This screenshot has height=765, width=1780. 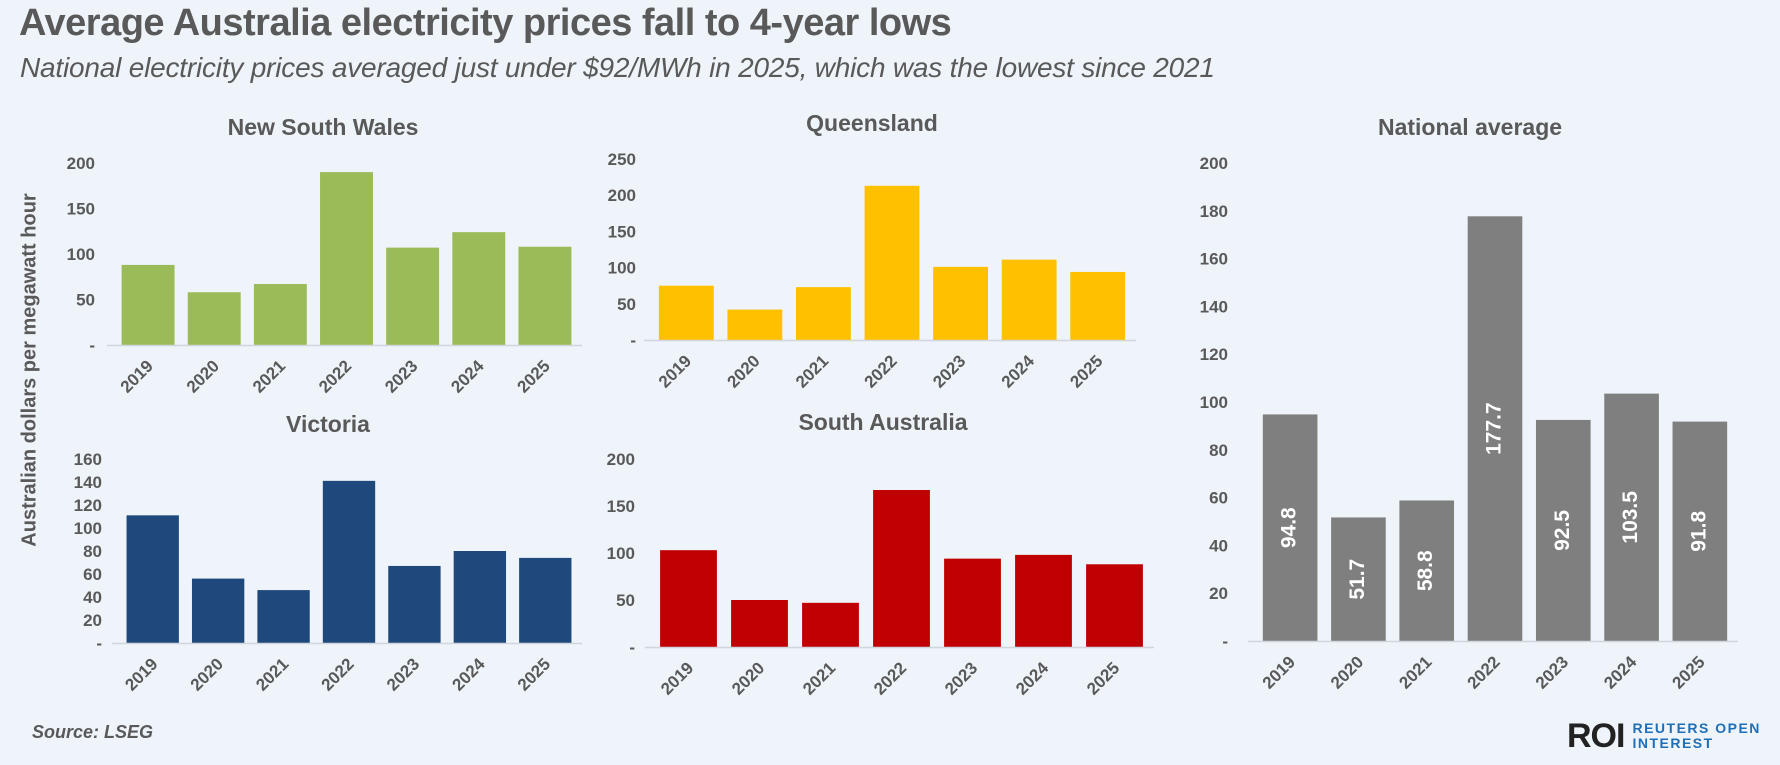 What do you see at coordinates (1696, 728) in the screenshot?
I see `logo-text-line1: REUTERS OPEN` at bounding box center [1696, 728].